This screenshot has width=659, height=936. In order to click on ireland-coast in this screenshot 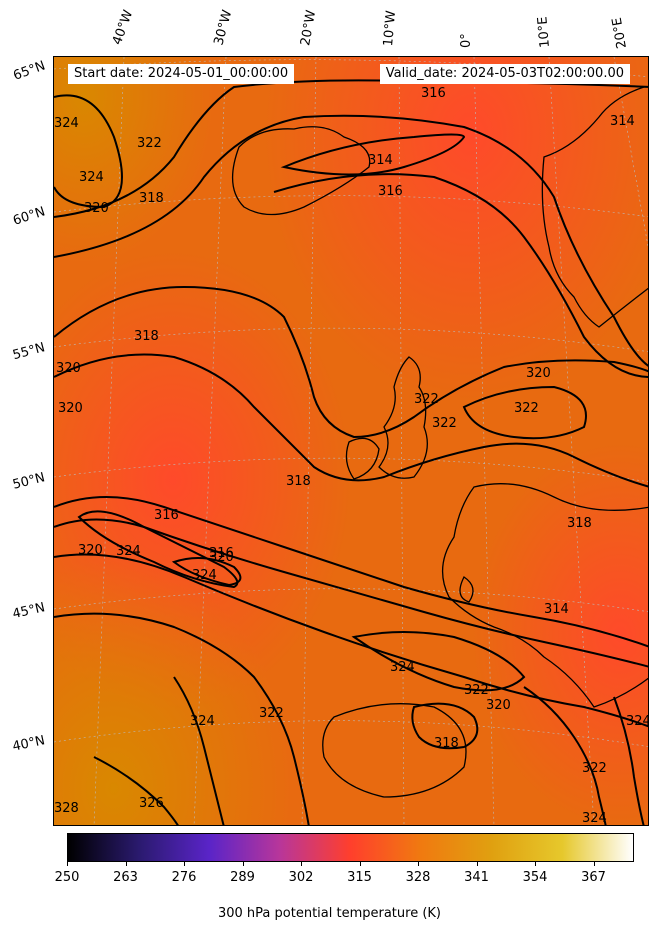, I will do `click(362, 458)`.